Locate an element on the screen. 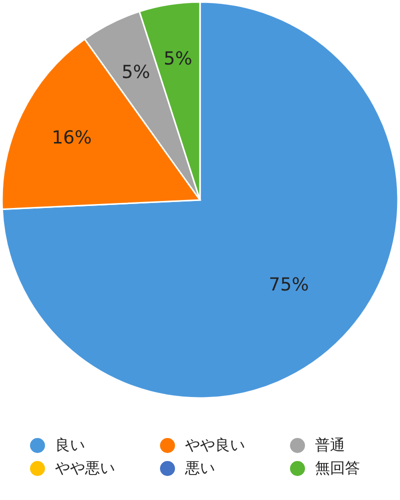 The height and width of the screenshot is (500, 400). legend-label: やや良い is located at coordinates (215, 445).